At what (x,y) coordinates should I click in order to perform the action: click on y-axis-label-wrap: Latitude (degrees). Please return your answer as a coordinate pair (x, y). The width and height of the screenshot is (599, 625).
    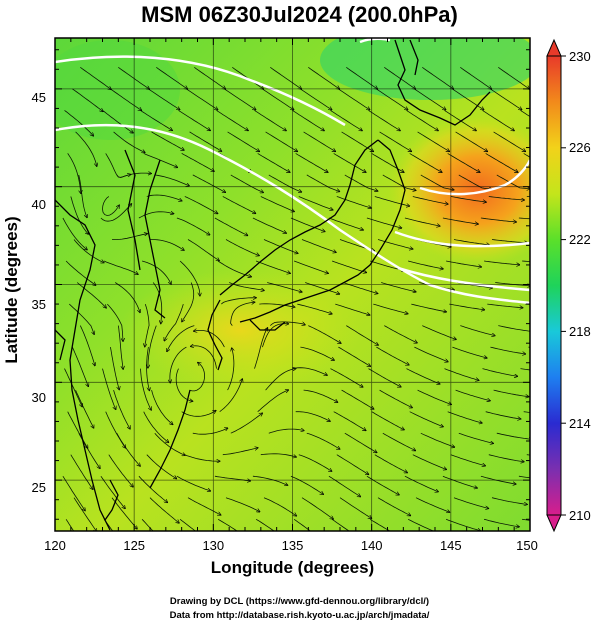
    Looking at the image, I should click on (12, 289).